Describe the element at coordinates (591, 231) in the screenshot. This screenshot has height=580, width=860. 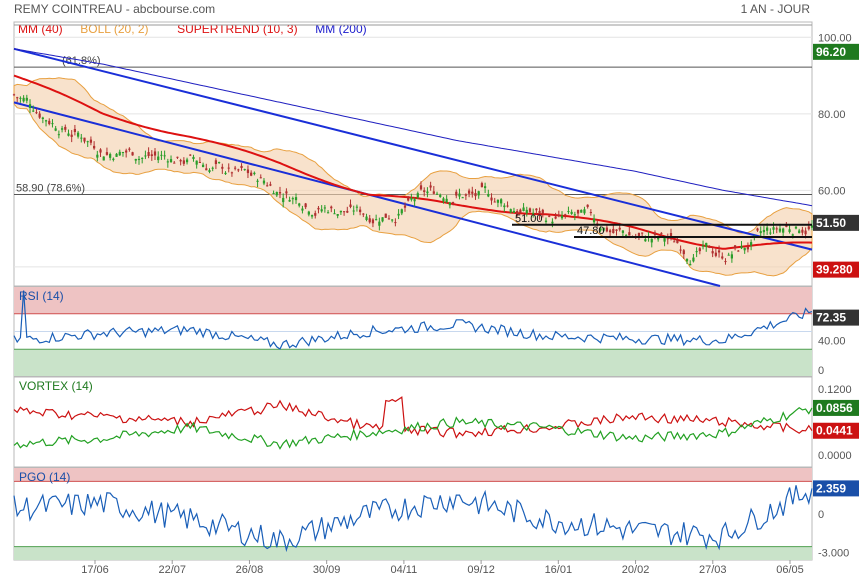
I see `support-label: 47.80` at that location.